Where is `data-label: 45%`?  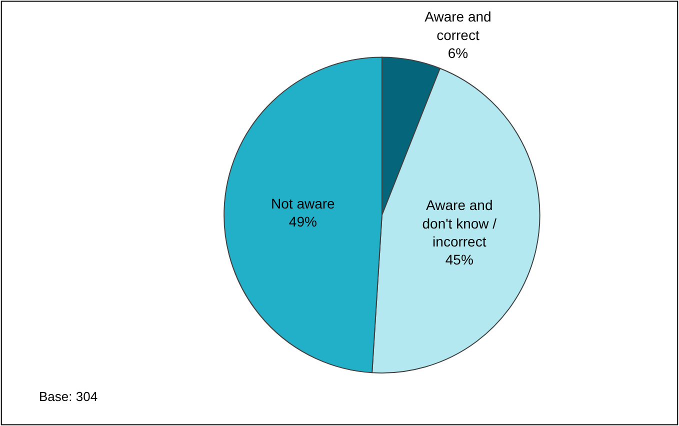 data-label: 45% is located at coordinates (459, 260).